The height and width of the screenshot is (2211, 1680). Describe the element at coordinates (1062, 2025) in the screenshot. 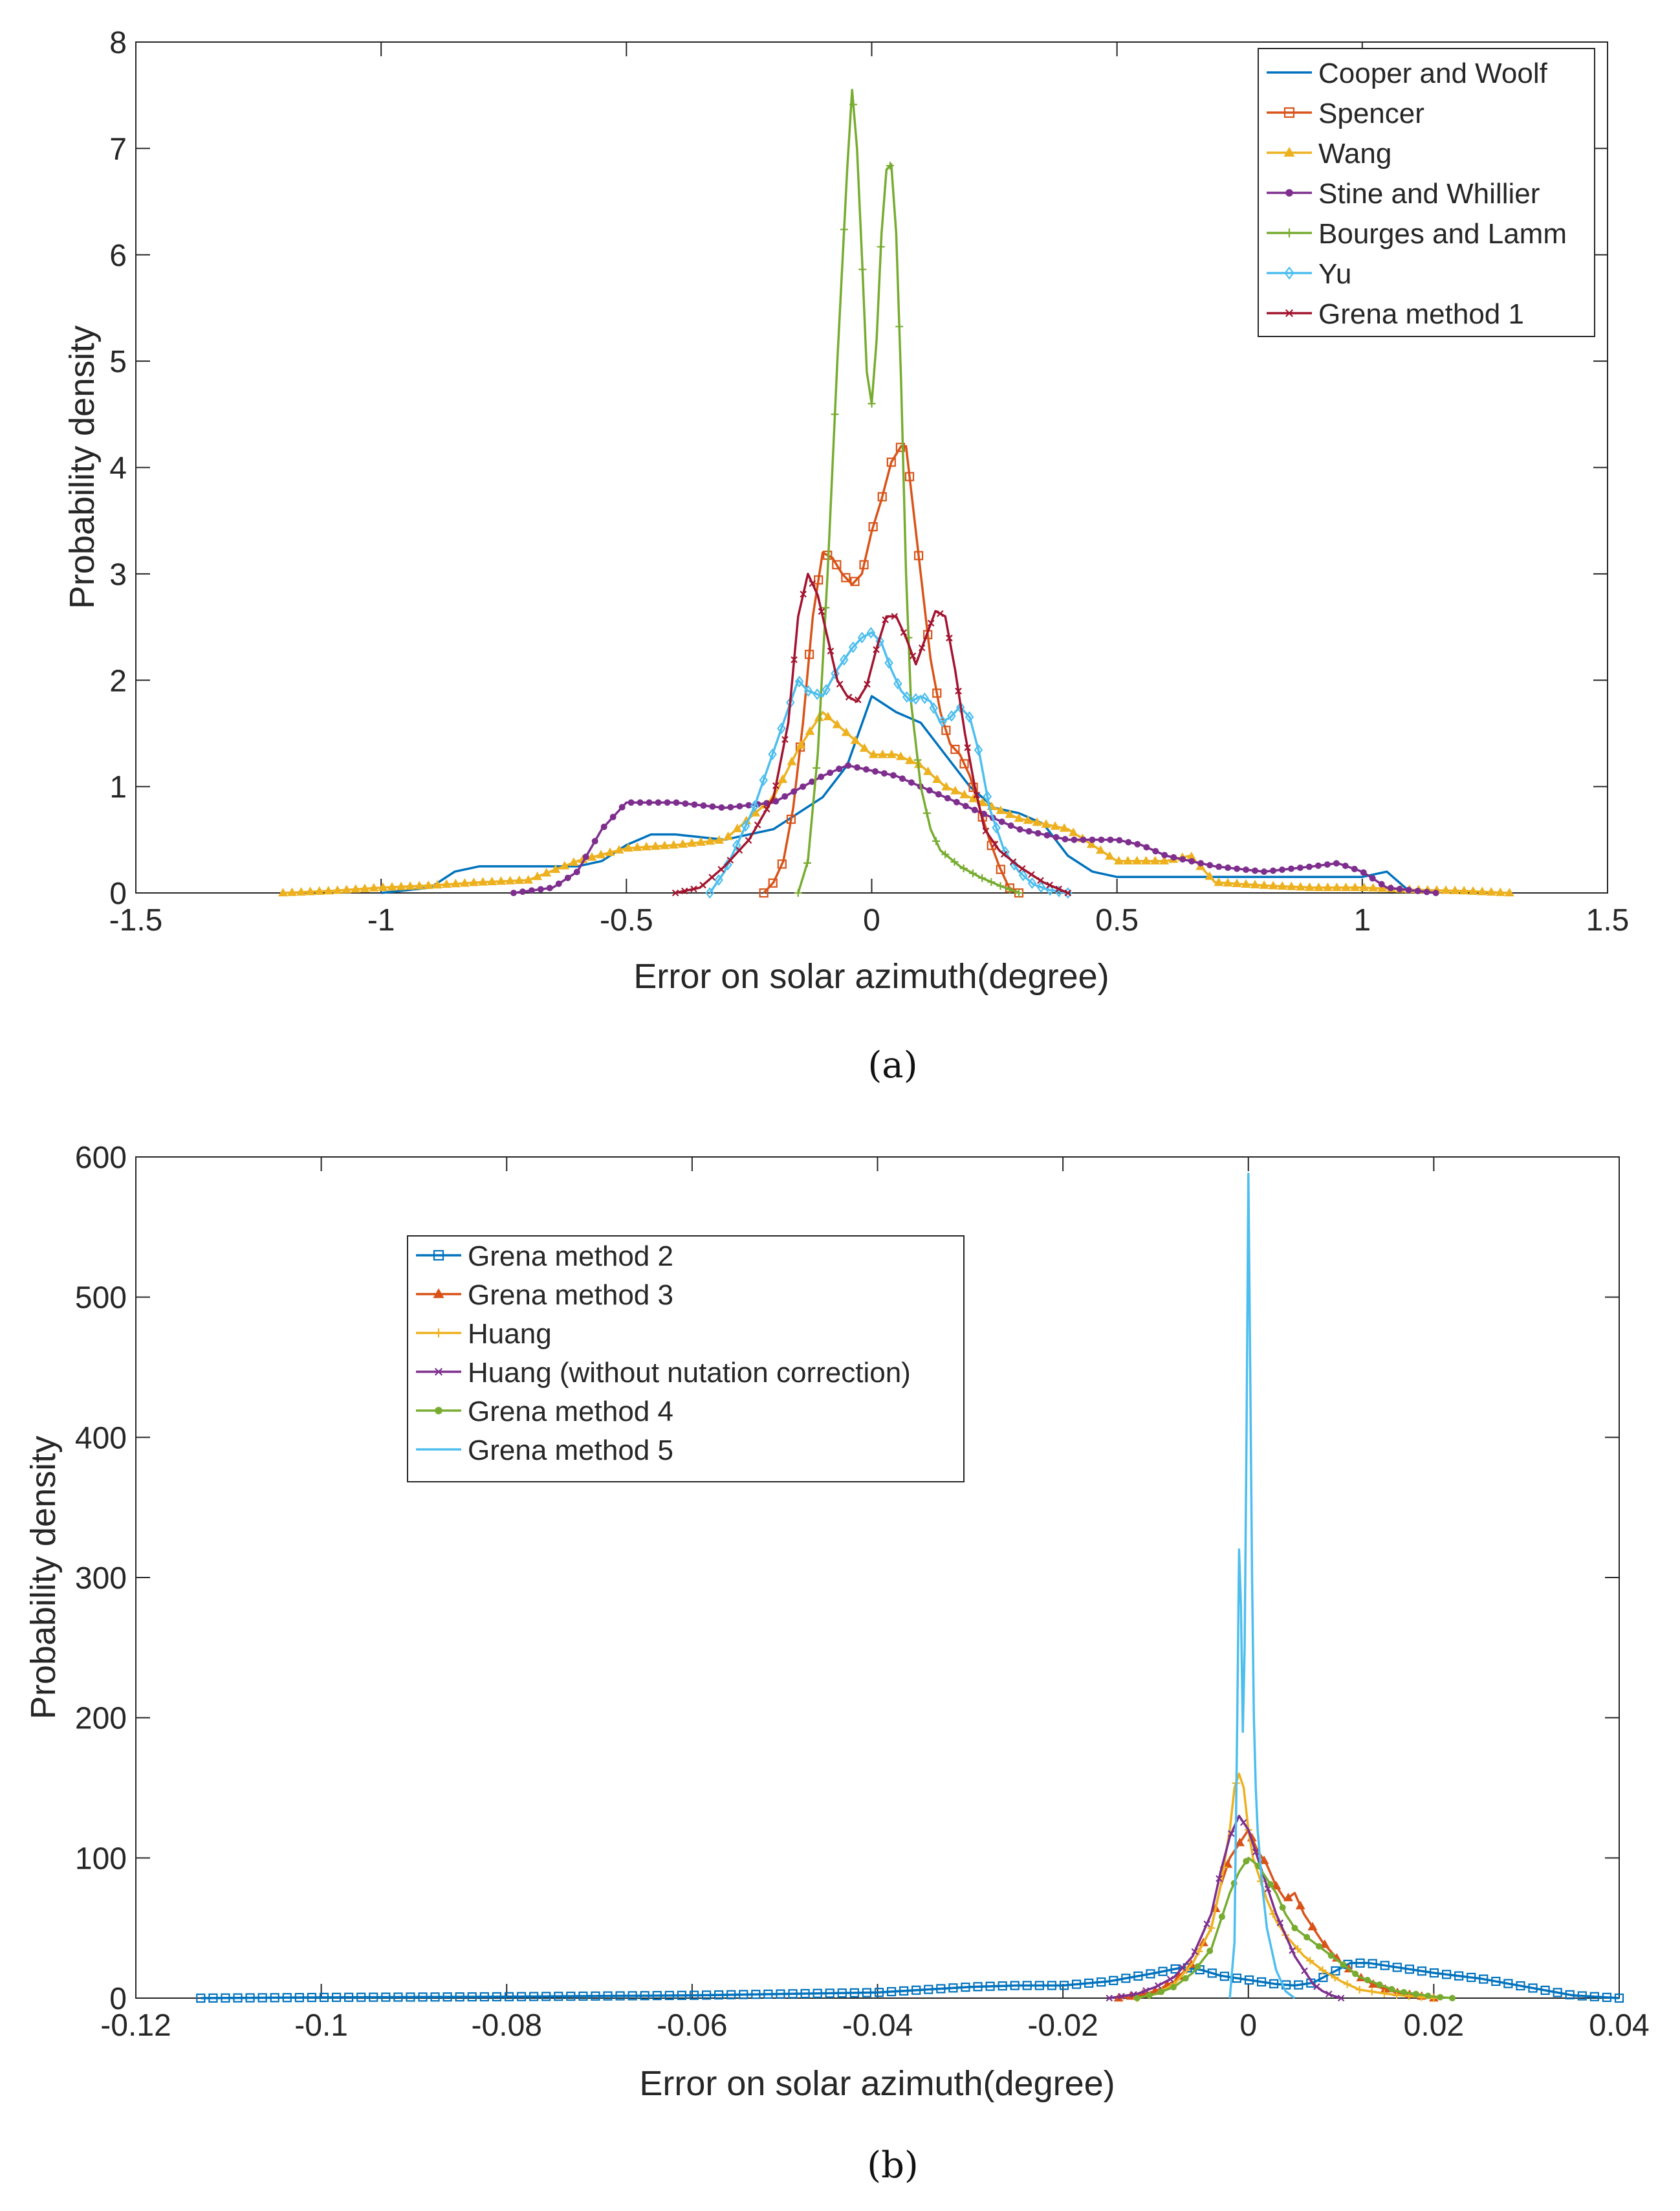

I see `x-tick-label: -0.02` at that location.